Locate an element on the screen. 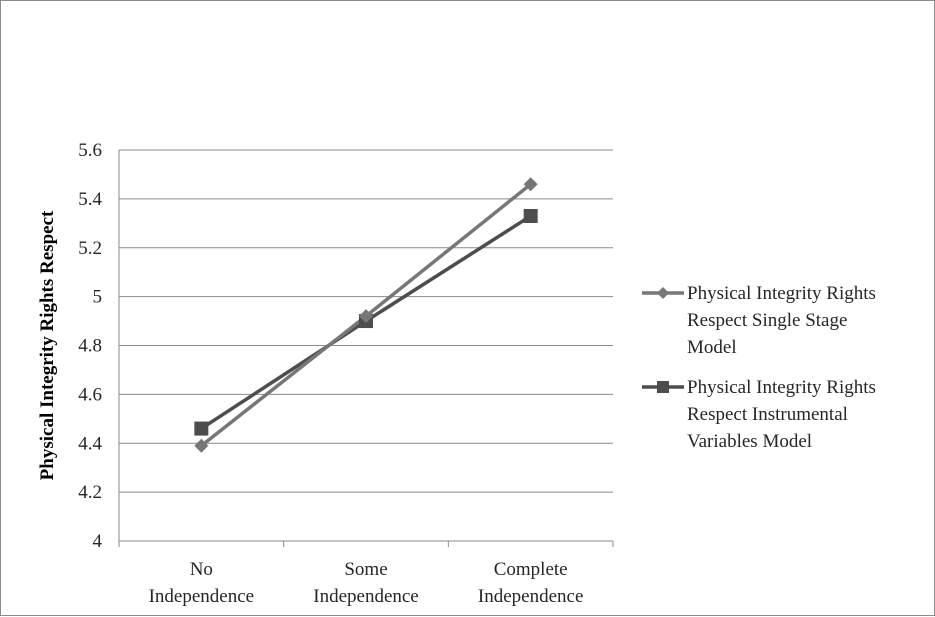 The height and width of the screenshot is (617, 935). legend-marker-diamond is located at coordinates (663, 293).